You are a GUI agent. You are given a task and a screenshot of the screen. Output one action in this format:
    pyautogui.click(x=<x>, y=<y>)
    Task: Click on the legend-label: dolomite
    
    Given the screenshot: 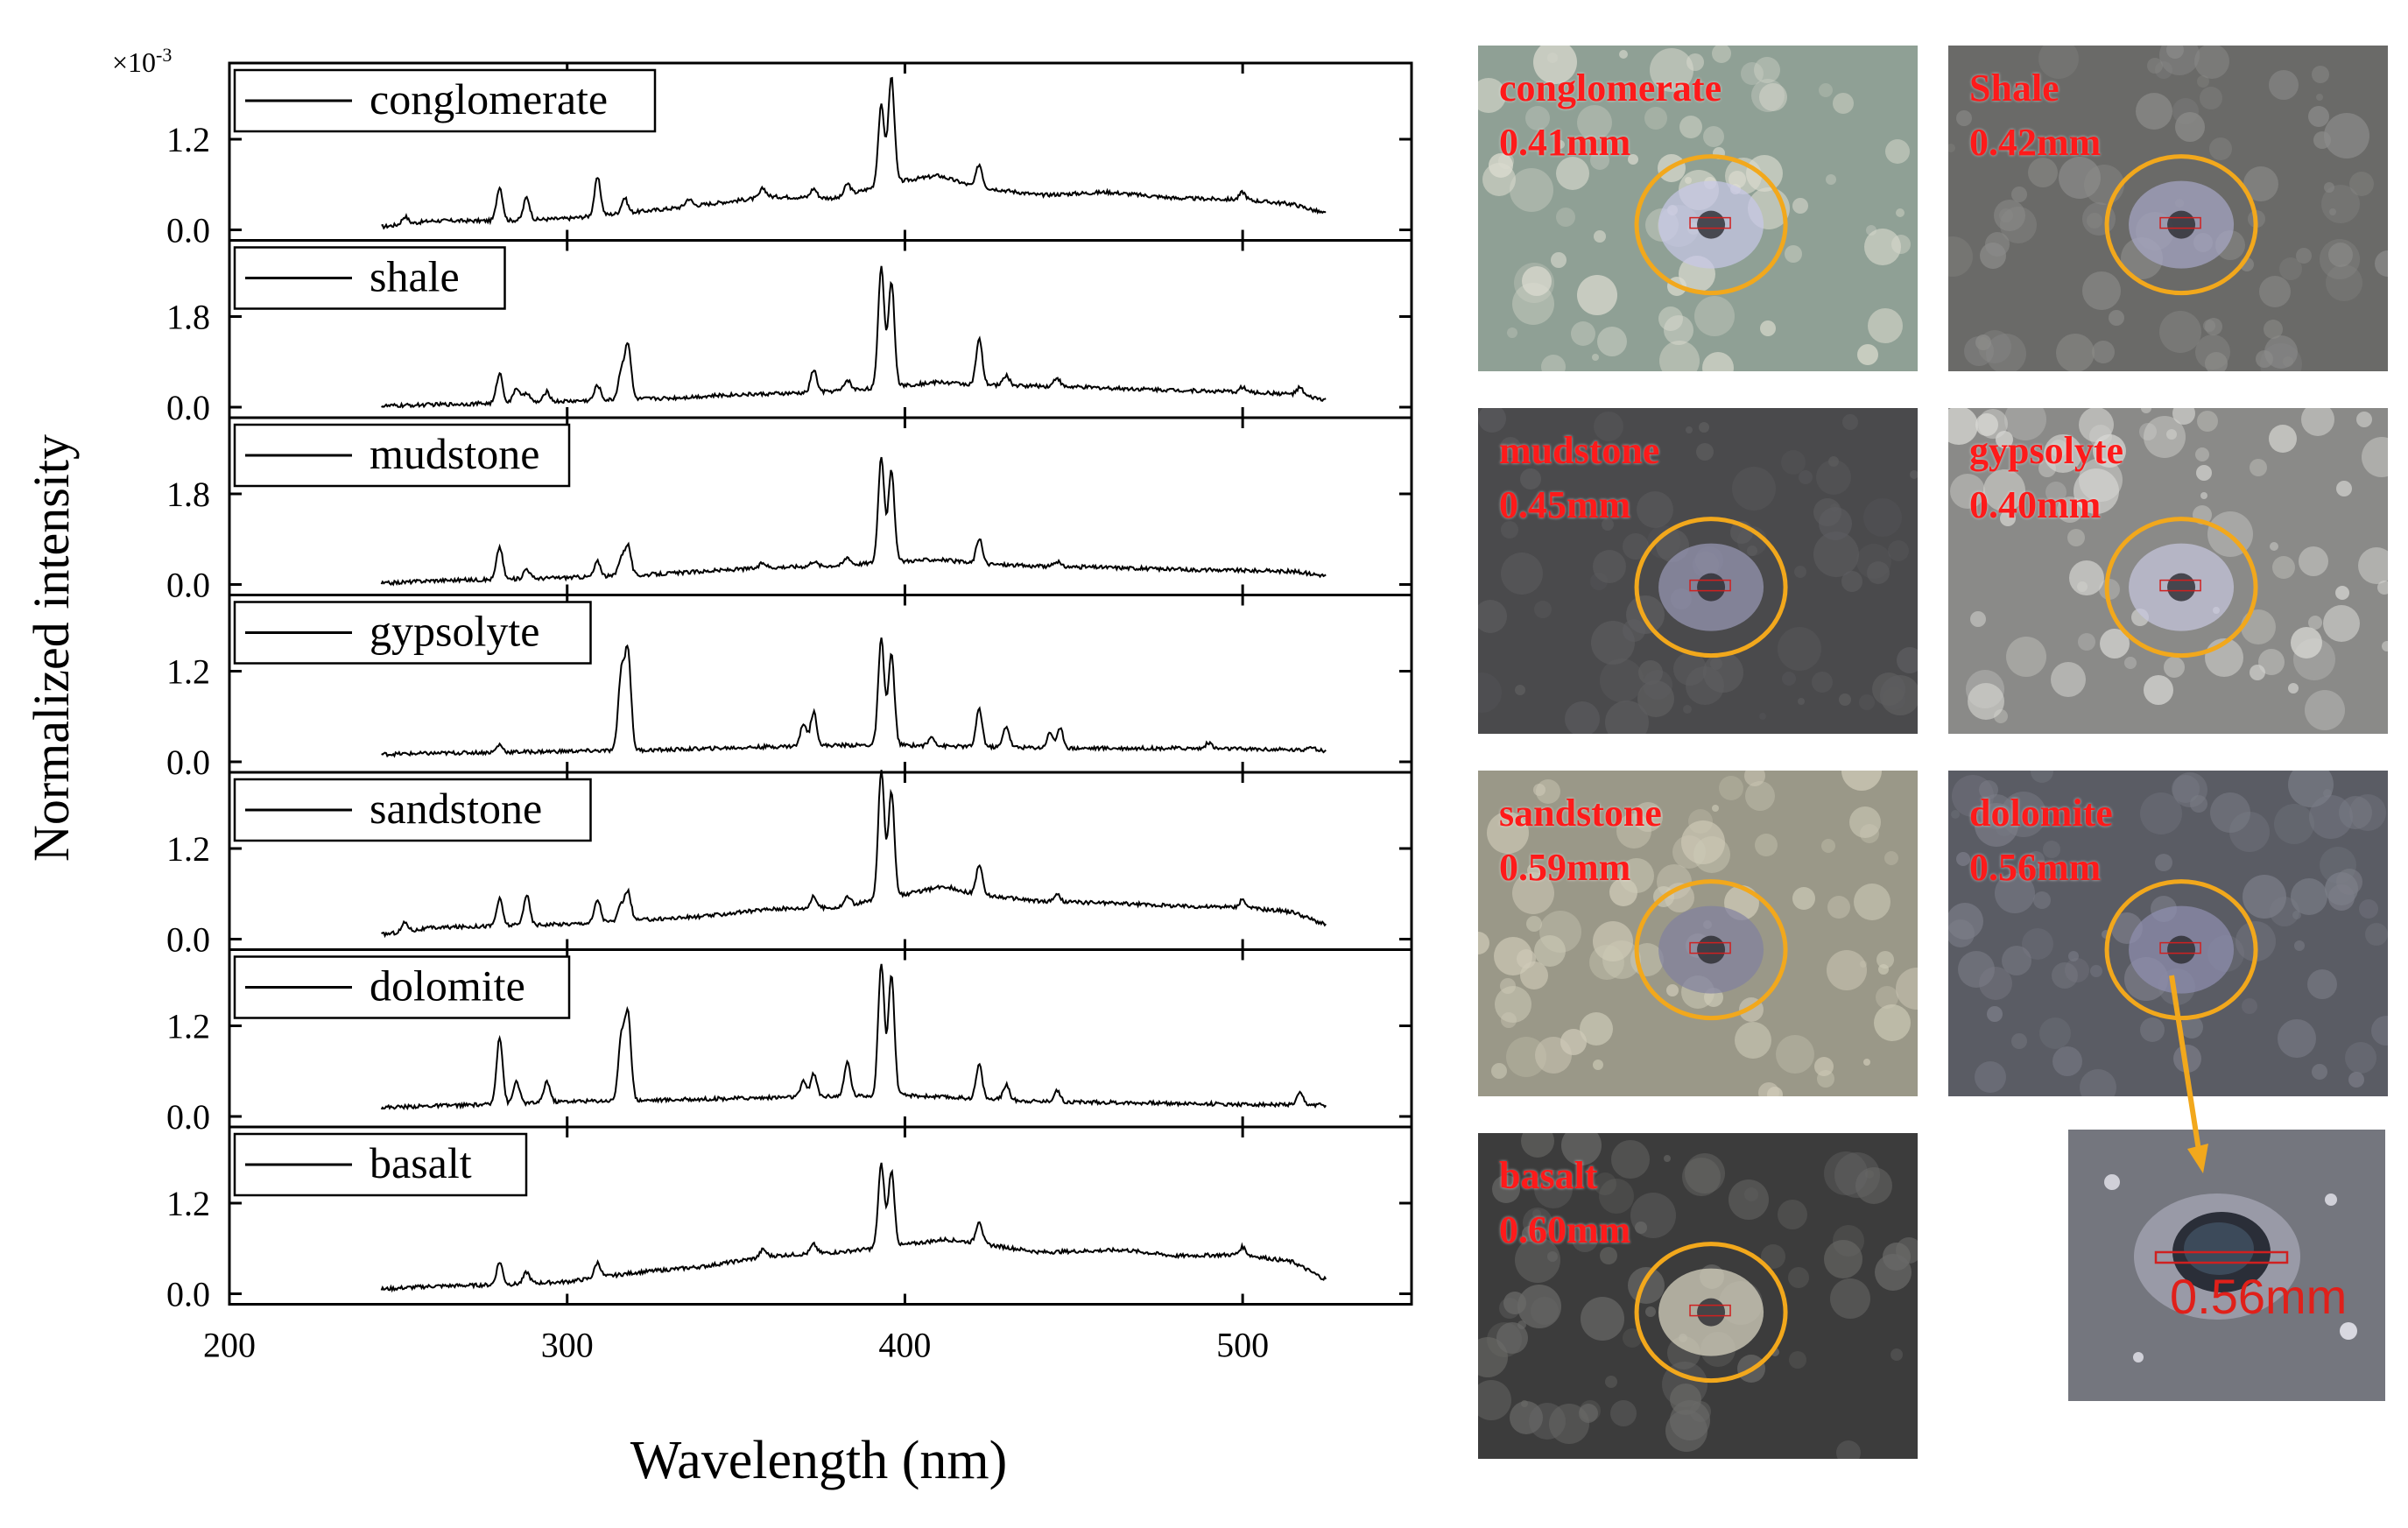 What is the action you would take?
    pyautogui.click(x=447, y=985)
    